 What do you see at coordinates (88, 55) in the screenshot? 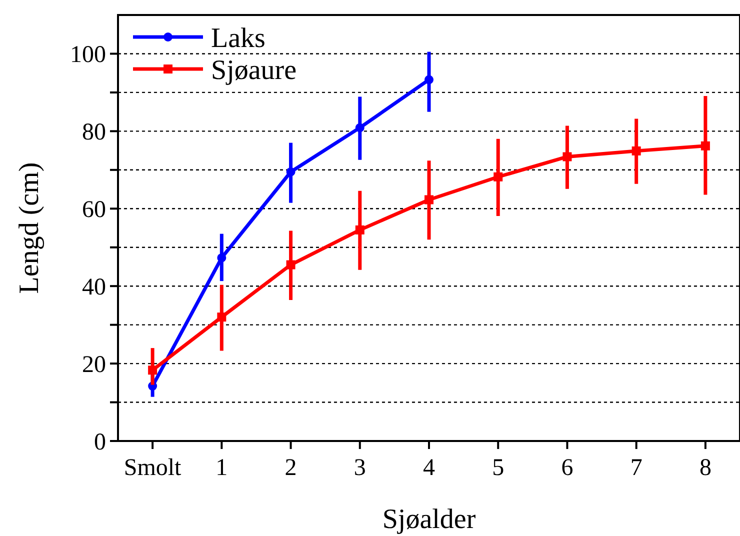
I see `y-tick-label: 100` at bounding box center [88, 55].